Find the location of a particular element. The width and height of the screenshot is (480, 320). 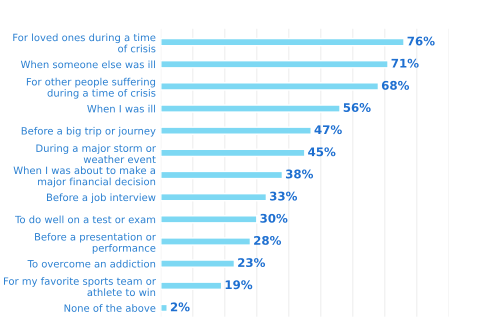

y-tick-label: When I was ill is located at coordinates (121, 108).